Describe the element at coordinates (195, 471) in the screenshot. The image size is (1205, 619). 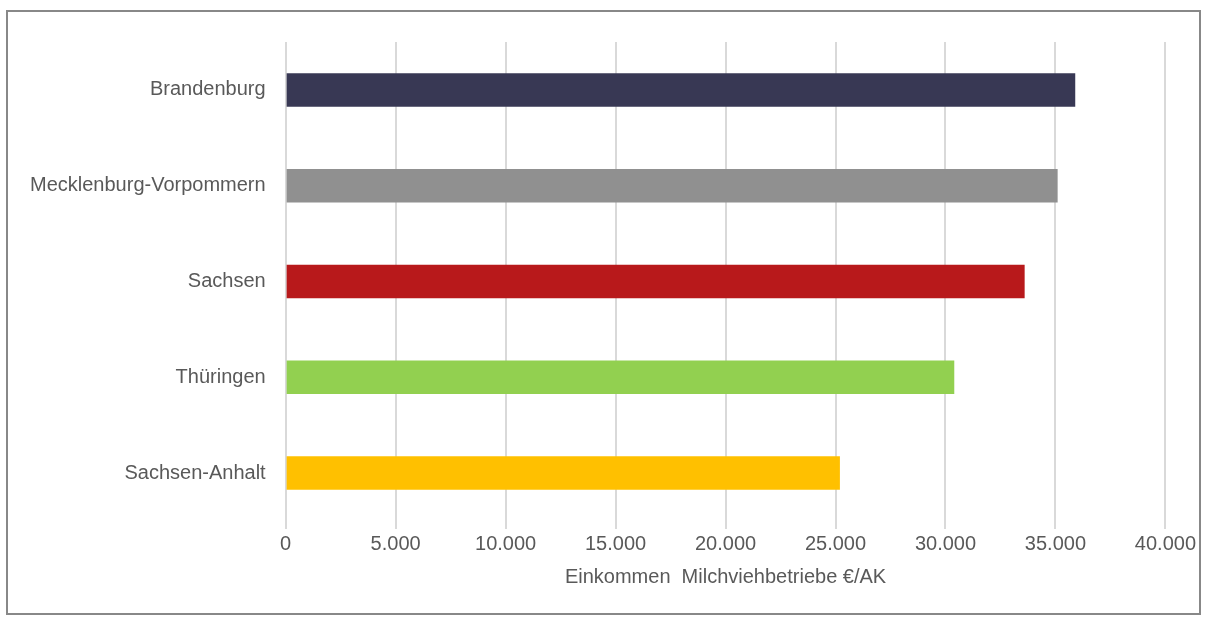
I see `y-tick-label: Sachsen-Anhalt` at that location.